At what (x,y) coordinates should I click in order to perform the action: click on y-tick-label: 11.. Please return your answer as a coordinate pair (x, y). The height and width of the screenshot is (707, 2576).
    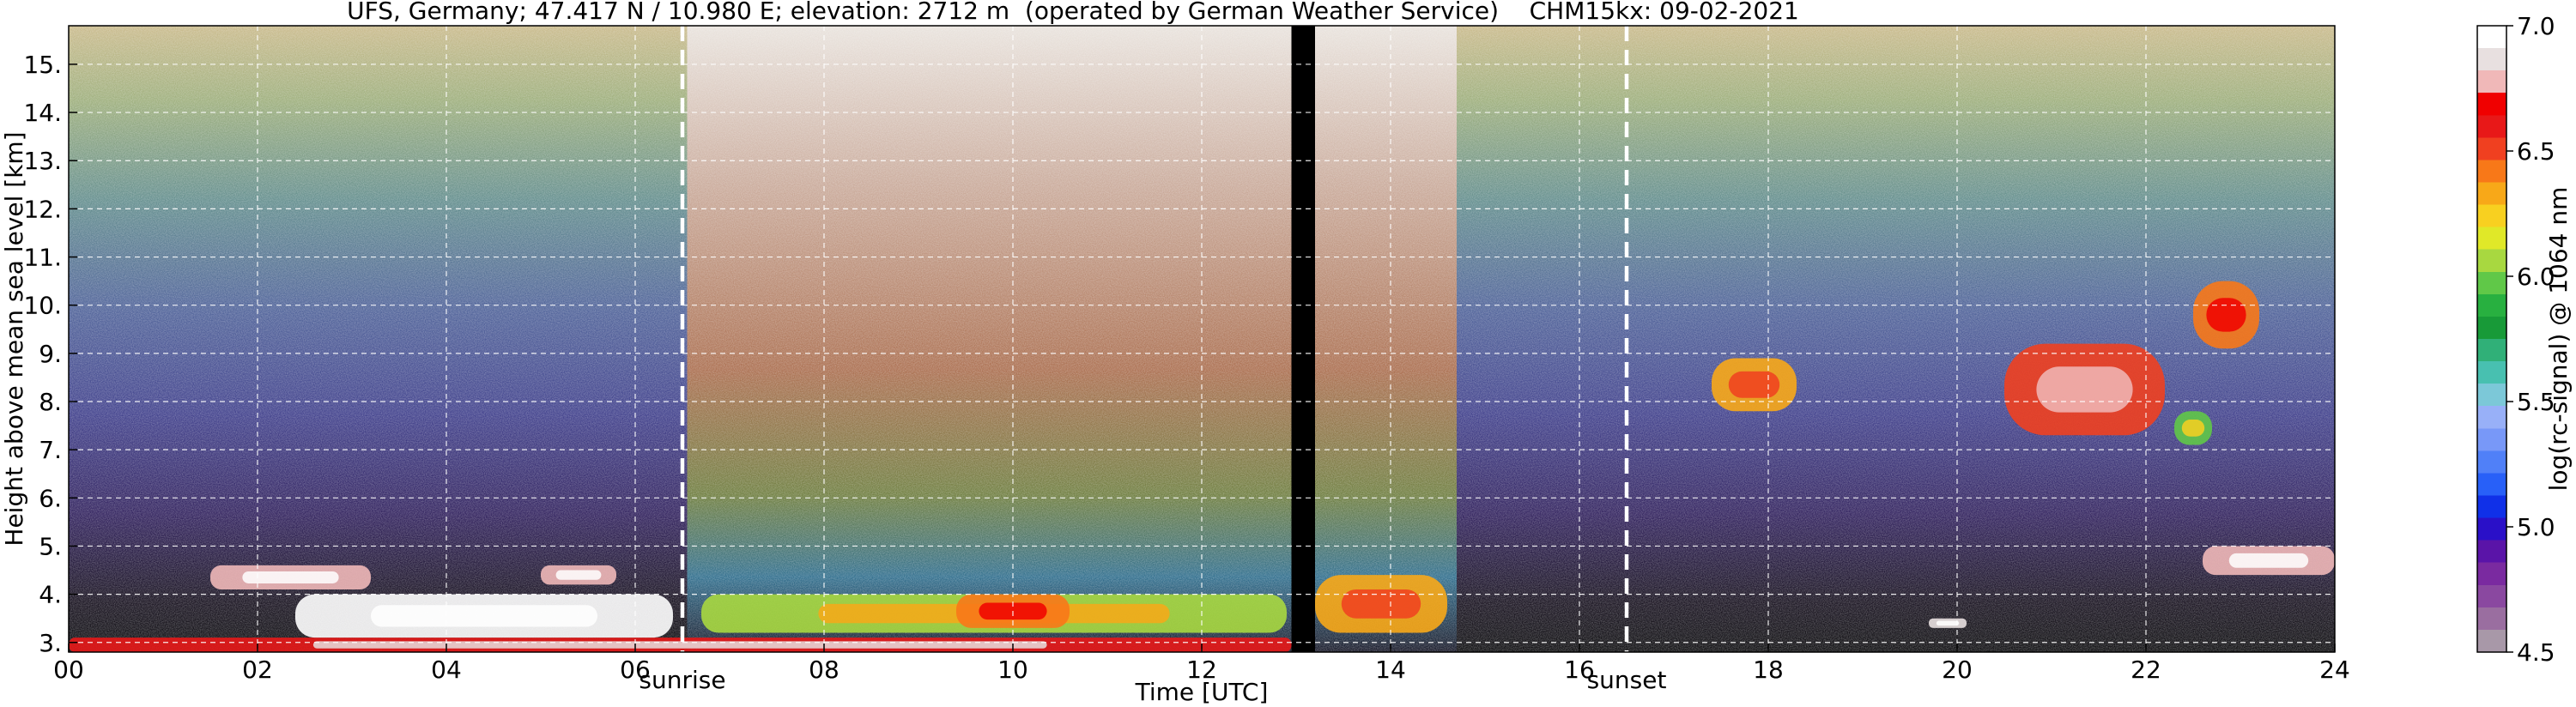
    Looking at the image, I should click on (42, 258).